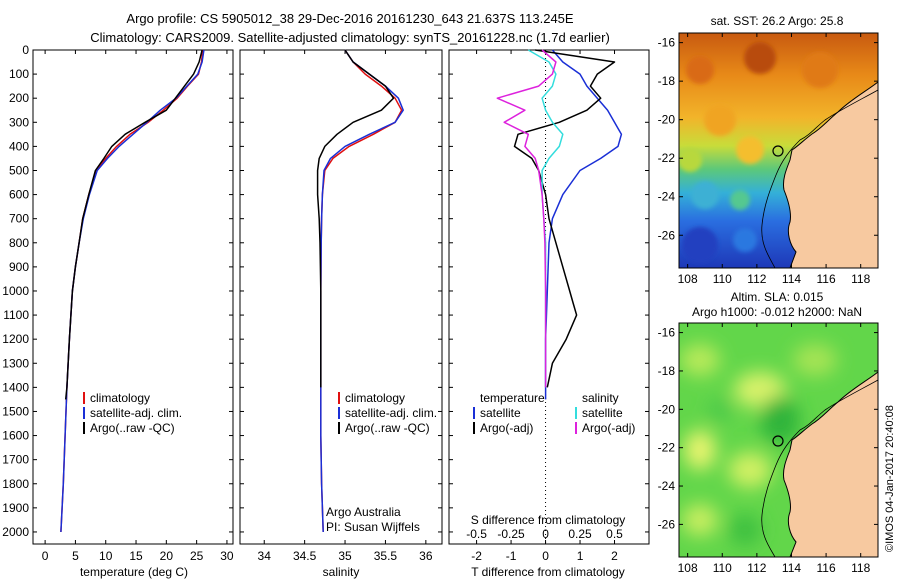 Image resolution: width=900 pixels, height=580 pixels. I want to click on x-tick-label: 15, so click(136, 556).